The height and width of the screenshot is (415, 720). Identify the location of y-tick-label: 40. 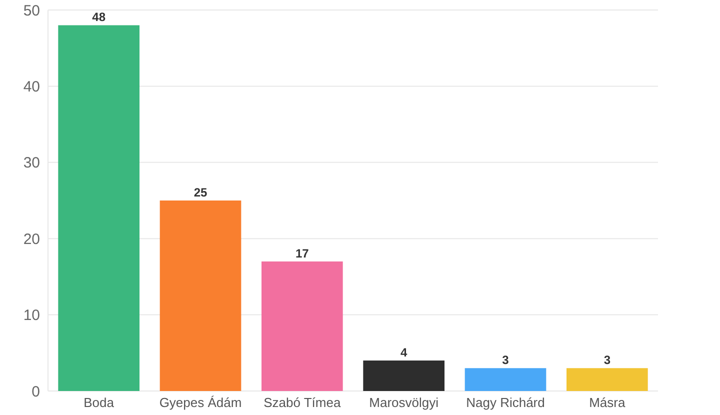
(31, 87).